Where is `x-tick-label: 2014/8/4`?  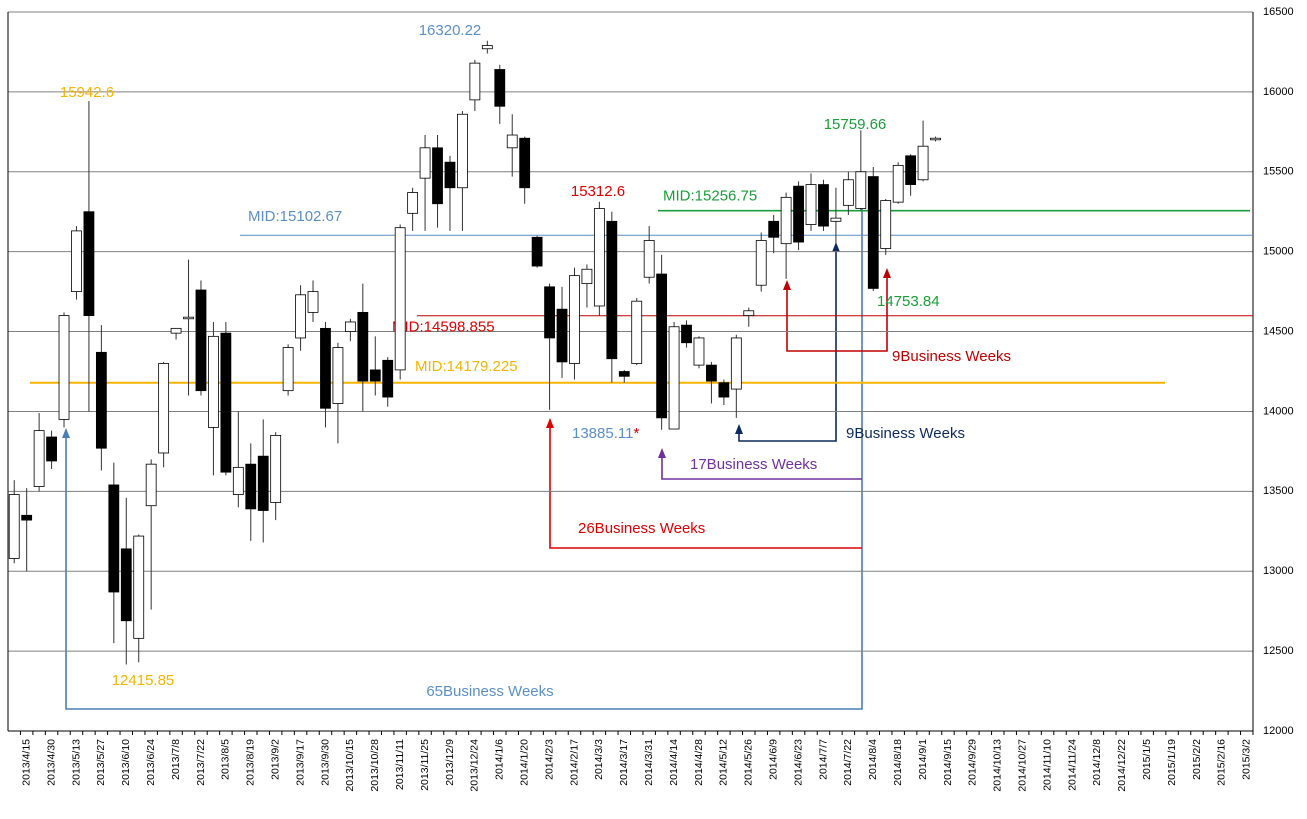 x-tick-label: 2014/8/4 is located at coordinates (873, 759).